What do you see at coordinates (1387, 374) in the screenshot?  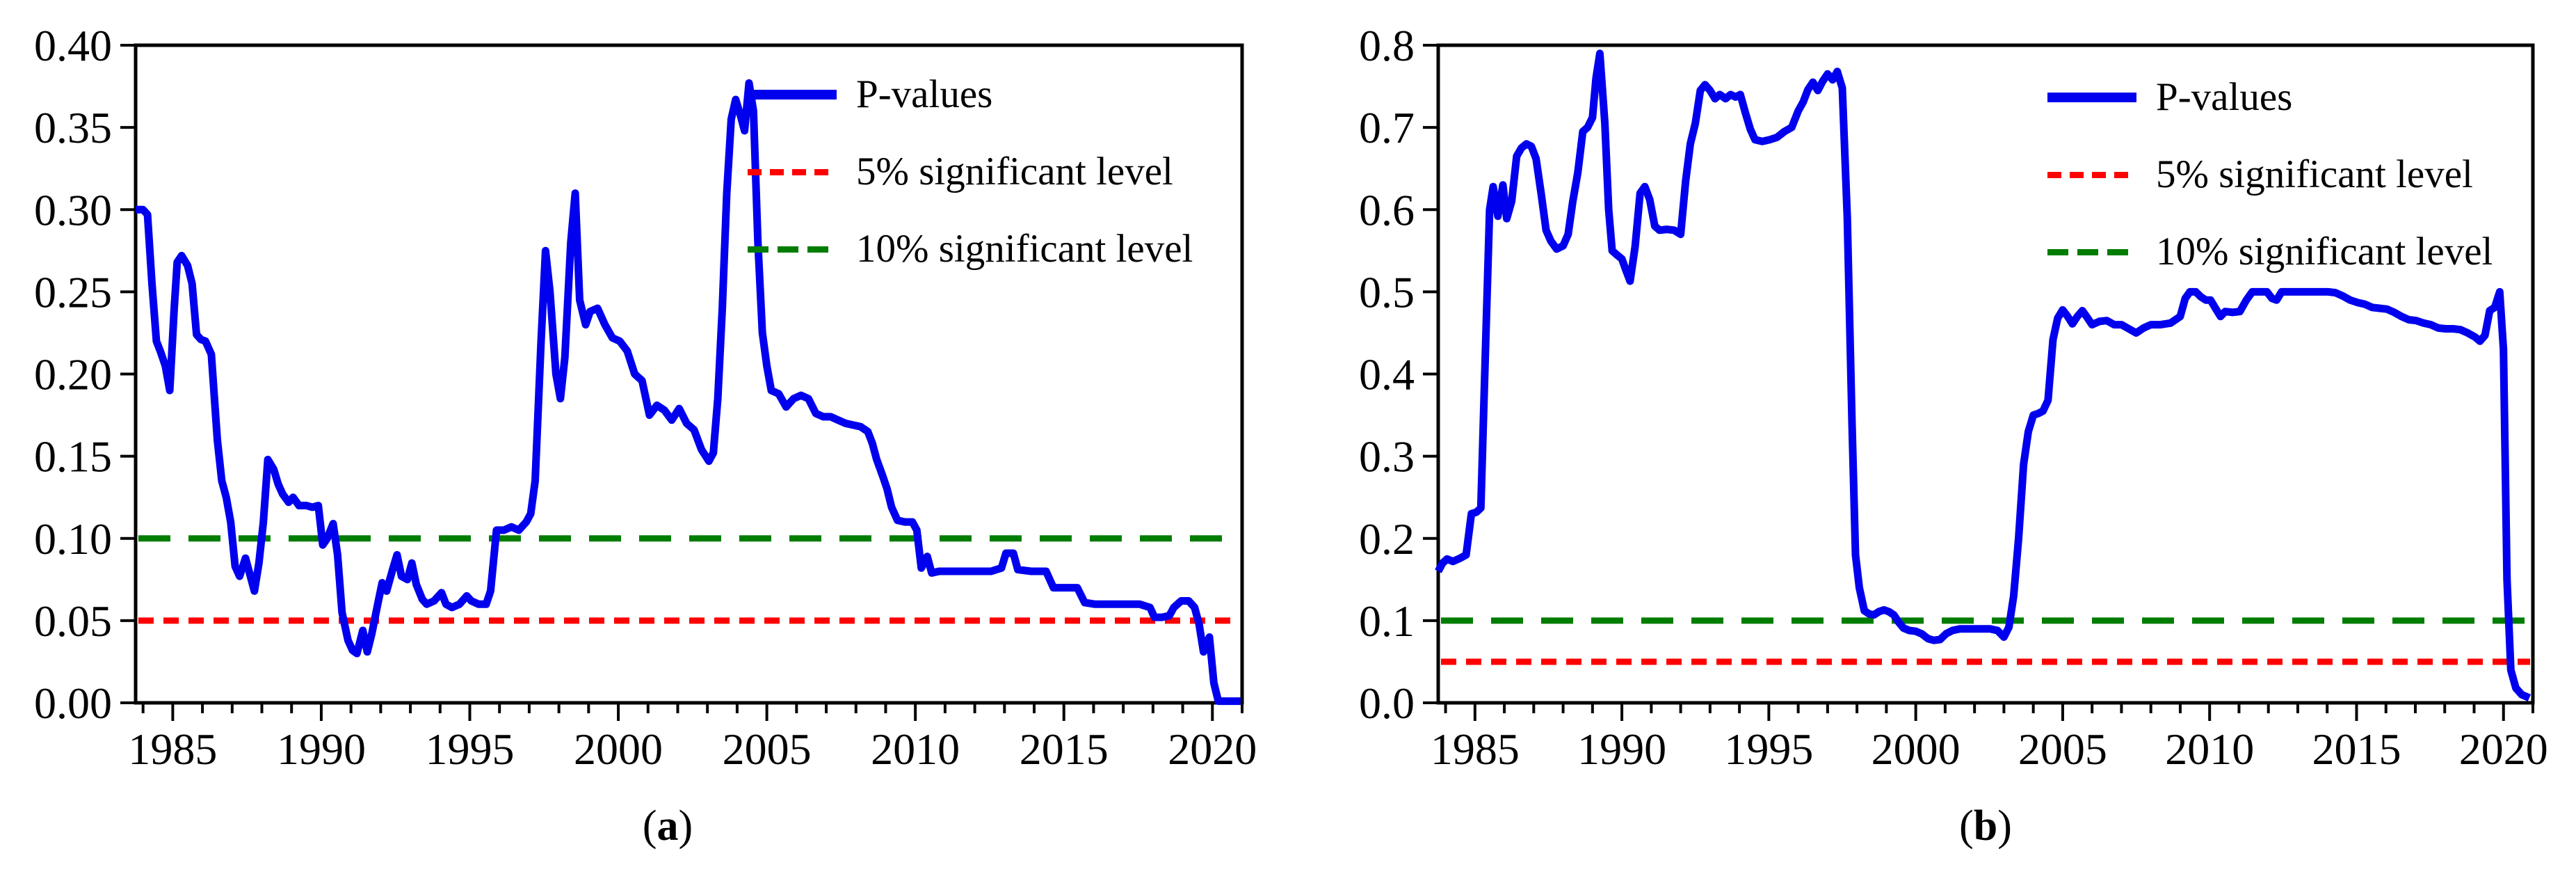 I see `y-tick-label-0.4: 0.4` at bounding box center [1387, 374].